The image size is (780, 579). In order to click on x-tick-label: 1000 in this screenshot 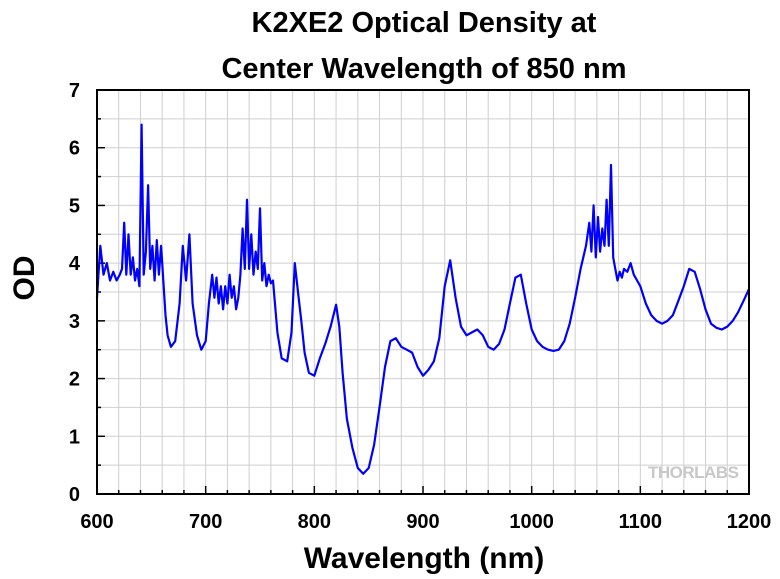, I will do `click(531, 522)`.